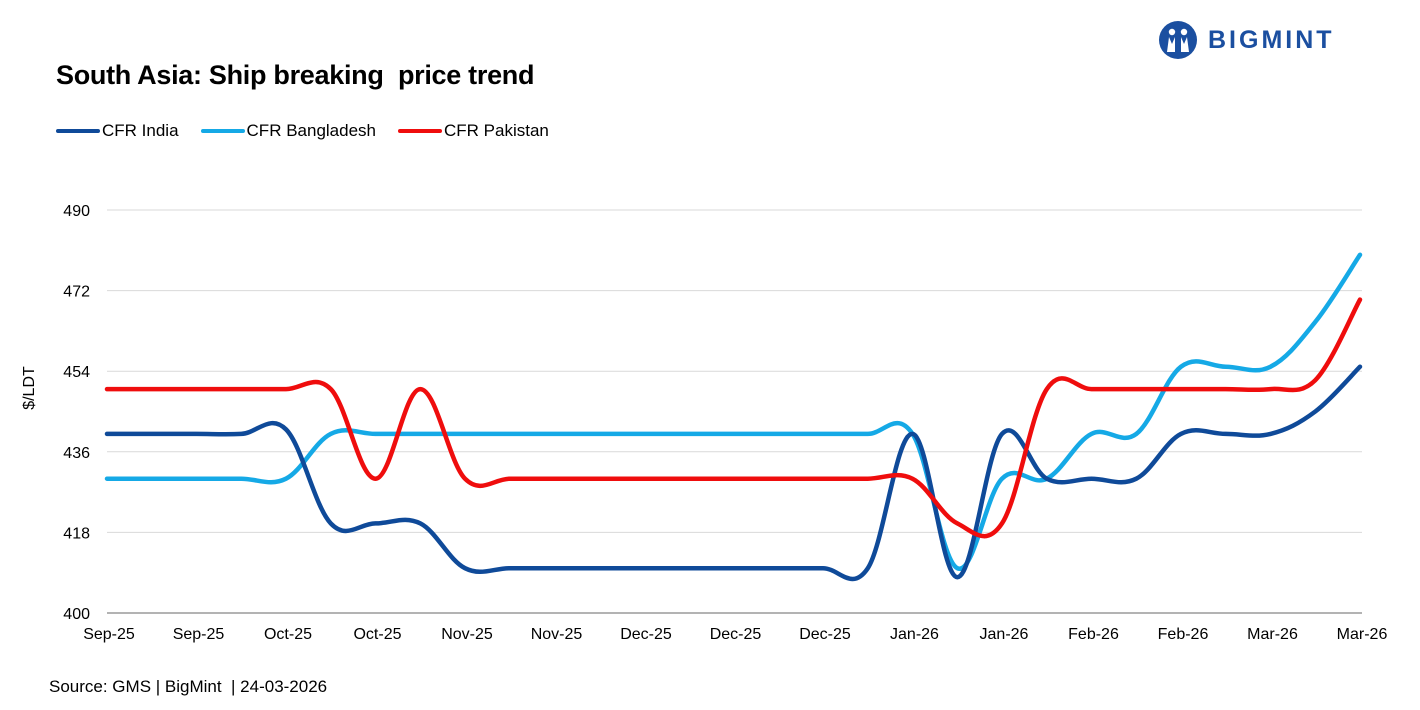 This screenshot has height=710, width=1420. I want to click on legend-item-india: CFR India, so click(117, 131).